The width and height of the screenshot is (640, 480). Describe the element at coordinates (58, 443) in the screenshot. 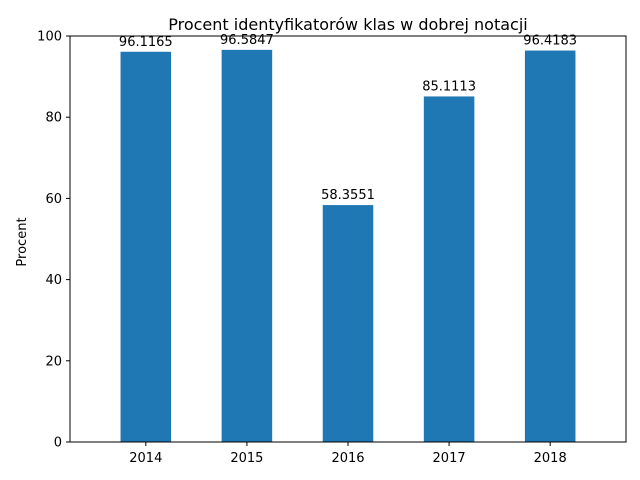

I see `y-tick-label: 0` at that location.